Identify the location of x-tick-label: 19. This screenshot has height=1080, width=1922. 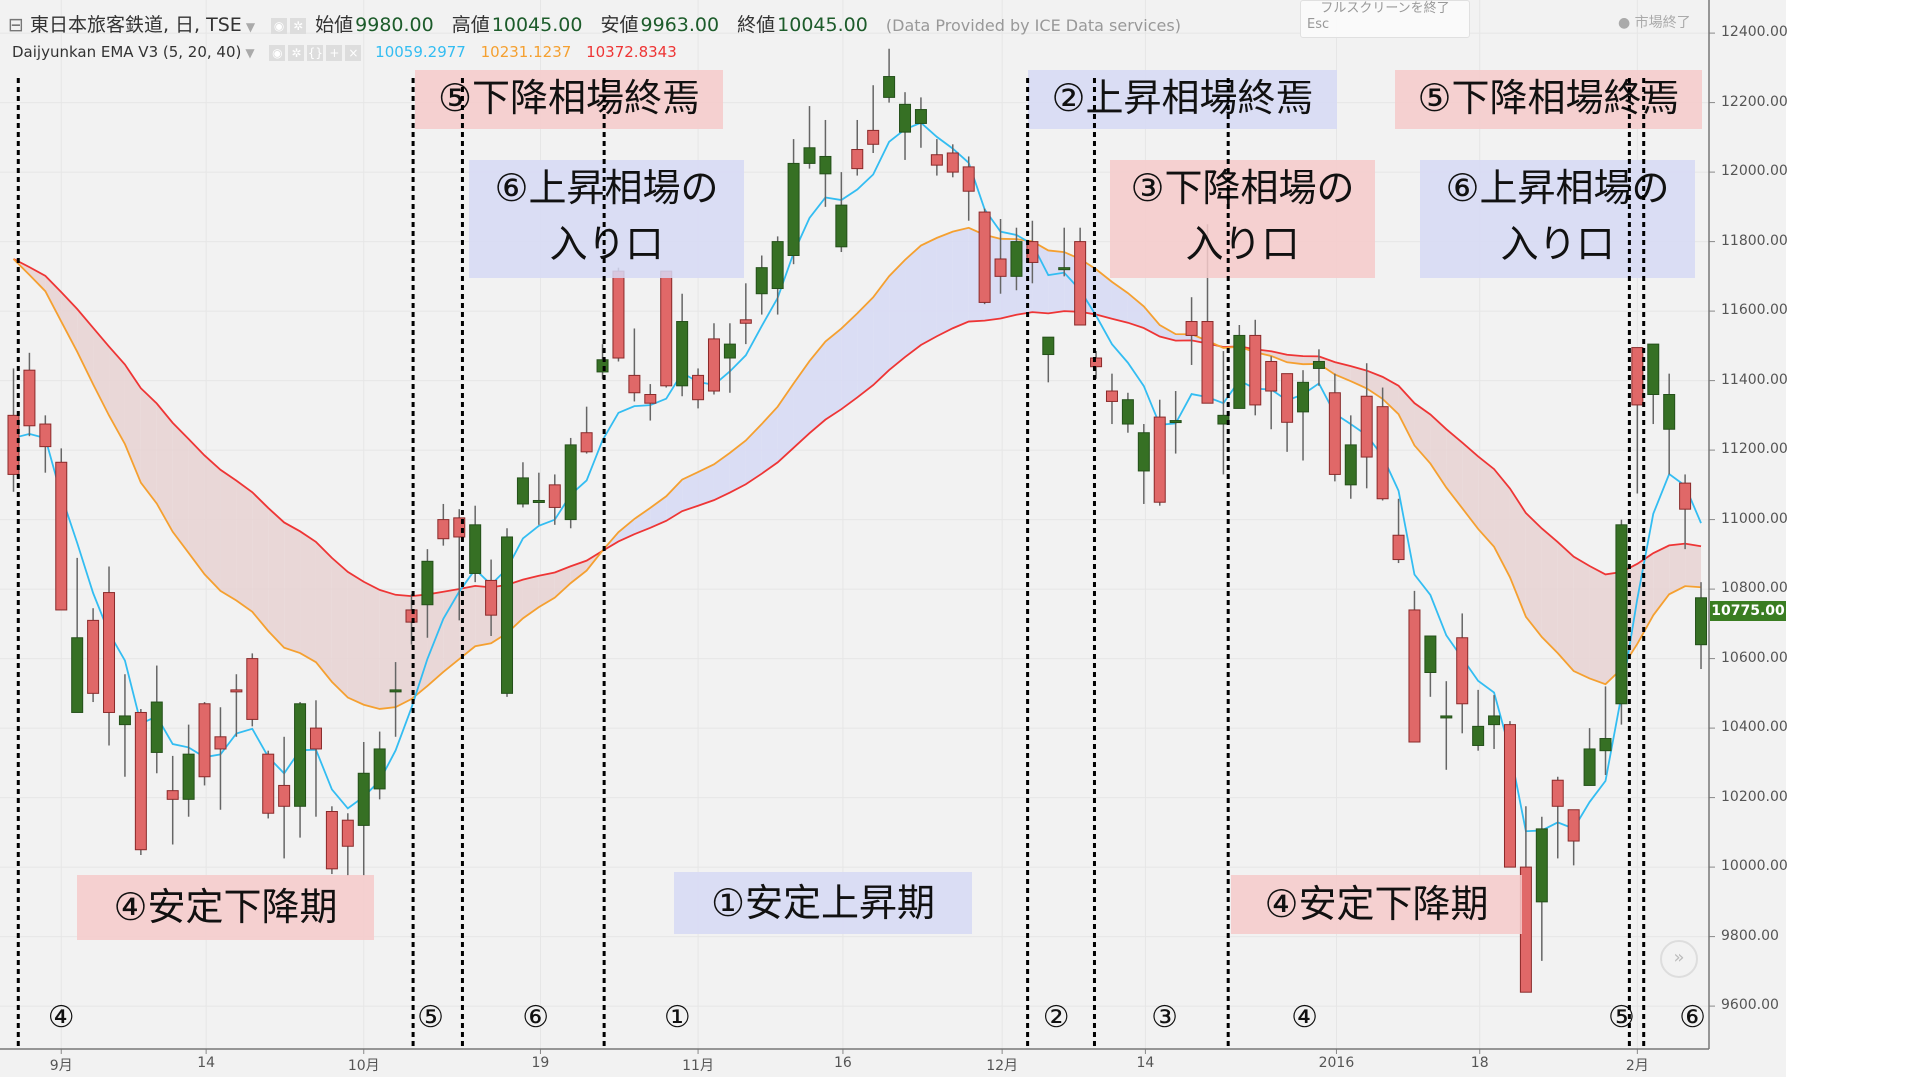
(540, 1063).